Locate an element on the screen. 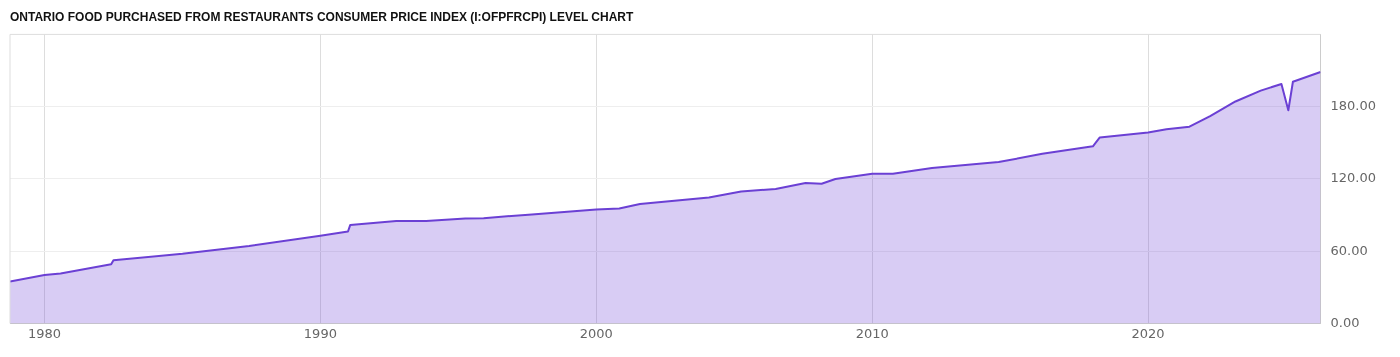 Image resolution: width=1400 pixels, height=357 pixels. y-tick-label: 180.00 is located at coordinates (1353, 106).